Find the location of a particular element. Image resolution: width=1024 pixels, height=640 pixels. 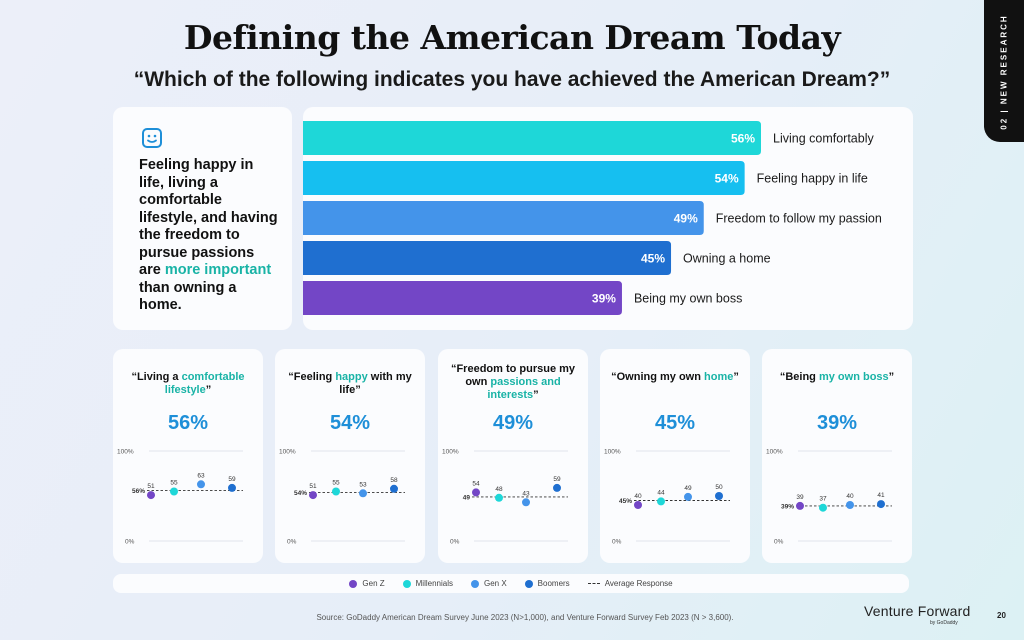

section-tab-label: 02 | NEW RESEARCH is located at coordinates (1004, 72).